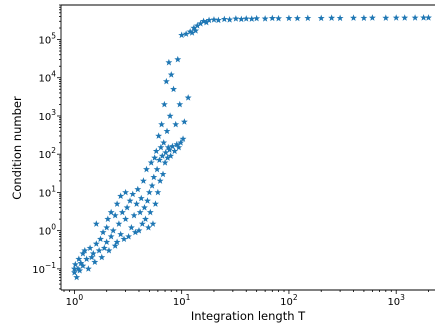 The image size is (435, 326). Describe the element at coordinates (53, 188) in the screenshot. I see `y-tick-label-exponent: 1` at that location.